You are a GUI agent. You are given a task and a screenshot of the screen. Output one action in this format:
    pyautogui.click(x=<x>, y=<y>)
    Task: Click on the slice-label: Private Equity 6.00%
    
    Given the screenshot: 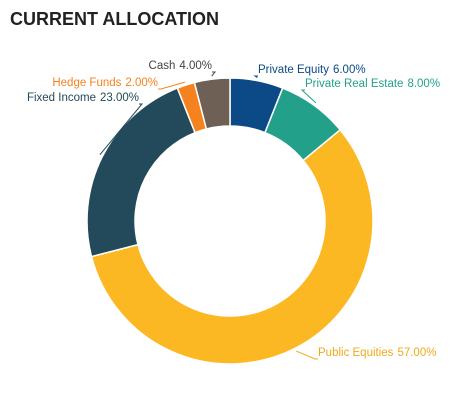 What is the action you would take?
    pyautogui.click(x=312, y=70)
    